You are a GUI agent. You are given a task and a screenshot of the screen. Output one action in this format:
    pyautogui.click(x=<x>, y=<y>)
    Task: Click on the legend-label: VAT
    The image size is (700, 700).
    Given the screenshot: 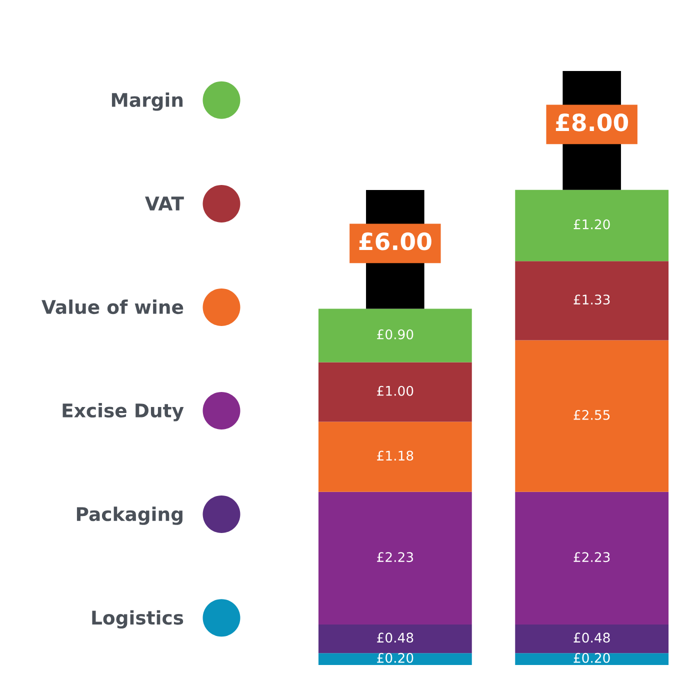 What is the action you would take?
    pyautogui.click(x=164, y=203)
    